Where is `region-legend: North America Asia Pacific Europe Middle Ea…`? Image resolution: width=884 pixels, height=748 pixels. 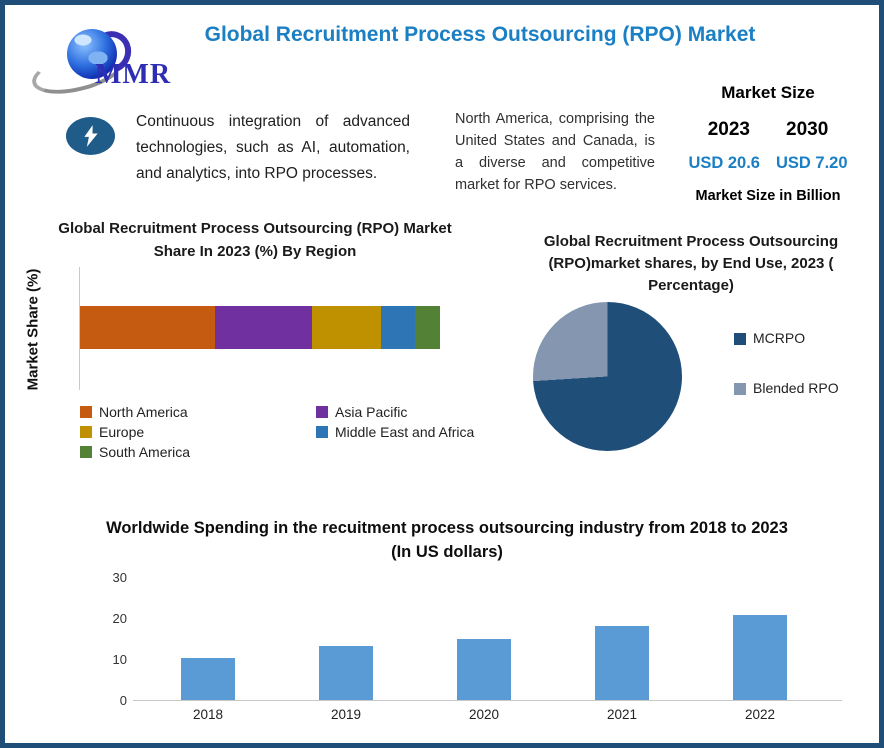 region-legend: North America Asia Pacific Europe Middle Ea… is located at coordinates (282, 432).